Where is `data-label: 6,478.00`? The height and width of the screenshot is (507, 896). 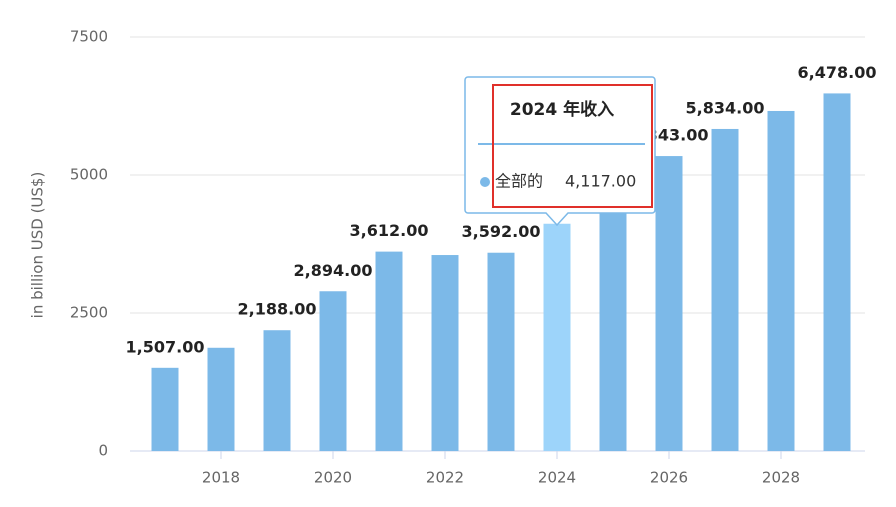
data-label: 6,478.00 is located at coordinates (837, 72).